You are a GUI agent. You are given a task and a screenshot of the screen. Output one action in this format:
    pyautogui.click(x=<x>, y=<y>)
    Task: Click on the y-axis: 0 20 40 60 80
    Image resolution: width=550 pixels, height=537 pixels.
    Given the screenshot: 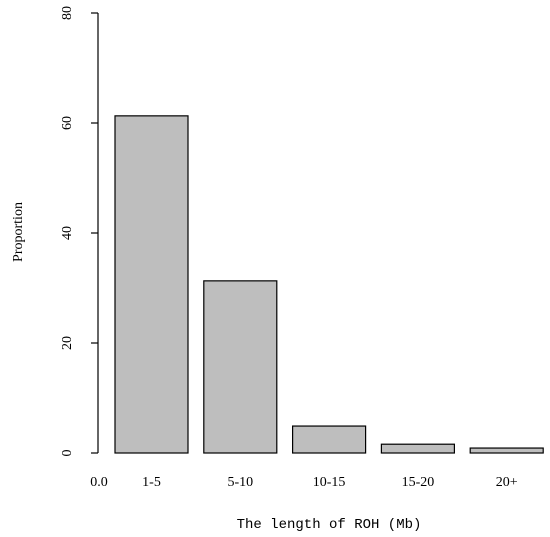 What is the action you would take?
    pyautogui.click(x=79, y=231)
    